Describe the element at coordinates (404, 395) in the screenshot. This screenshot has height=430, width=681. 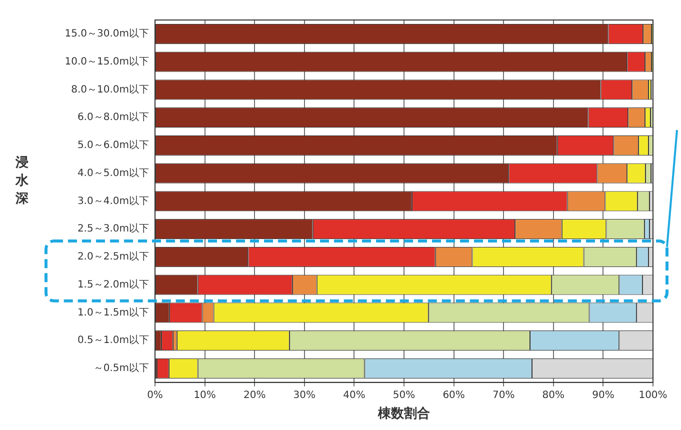
I see `x-tick-label: 50%` at that location.